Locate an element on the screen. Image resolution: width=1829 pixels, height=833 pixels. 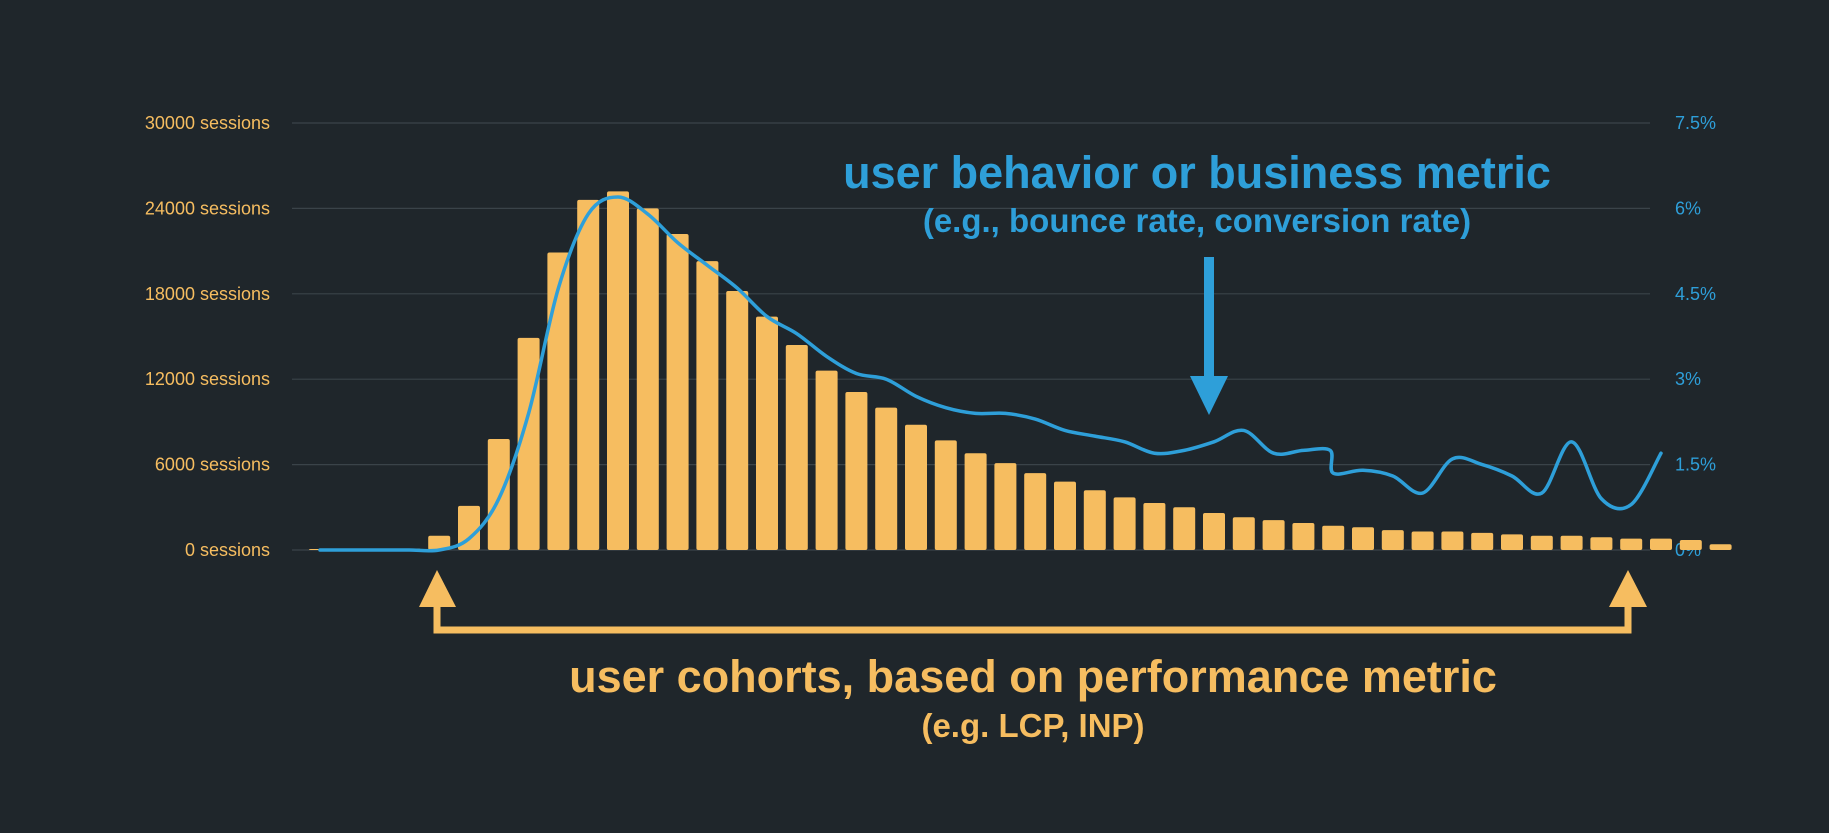
right-axis: 7.5%6%4.5%3%1.5%0% is located at coordinates (1695, 336).